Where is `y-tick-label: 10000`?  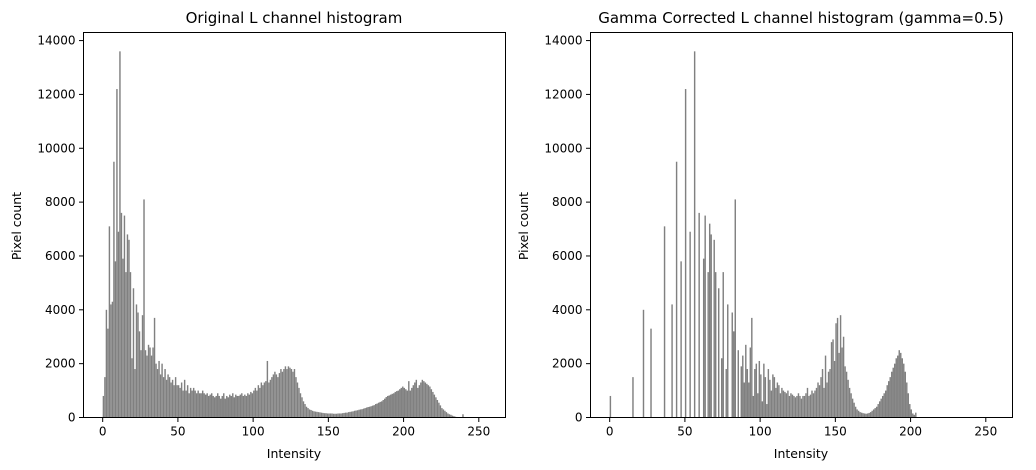 y-tick-label: 10000 is located at coordinates (56, 148).